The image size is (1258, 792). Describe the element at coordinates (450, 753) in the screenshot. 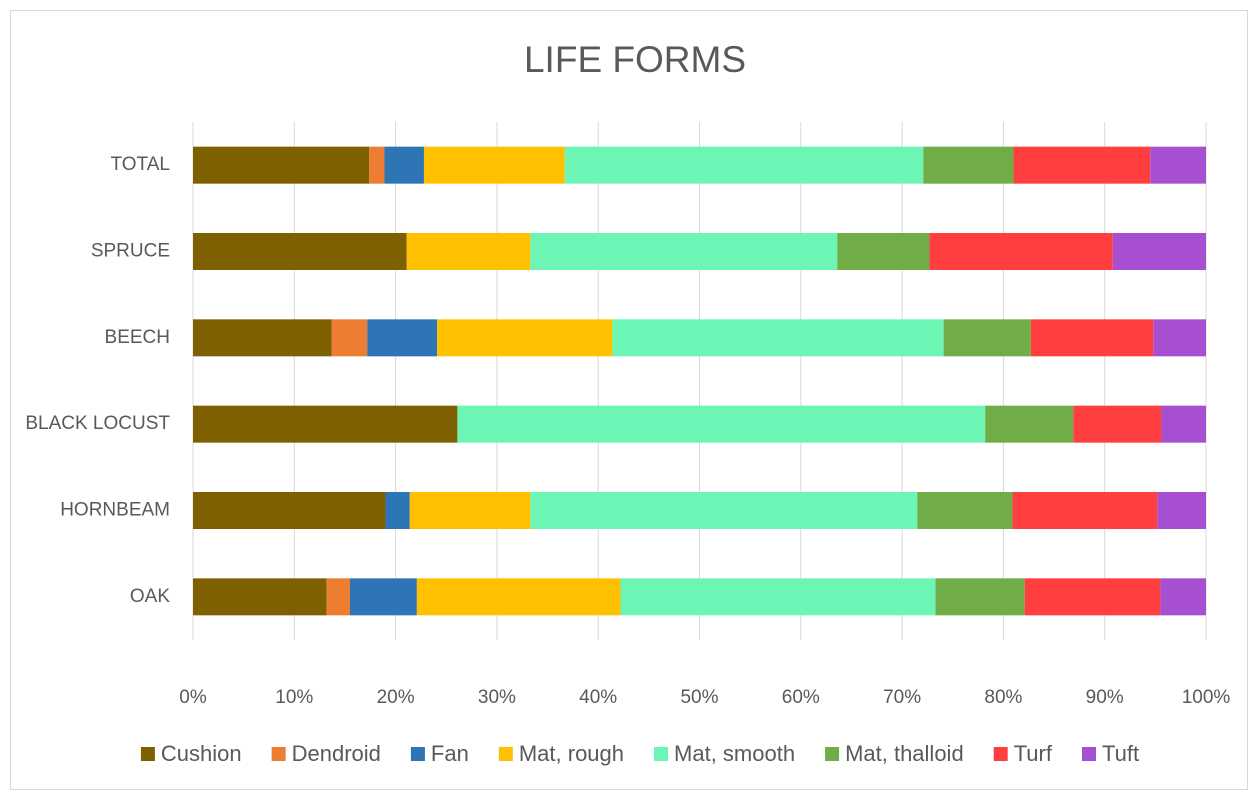

I see `legend-label: Fan` at that location.